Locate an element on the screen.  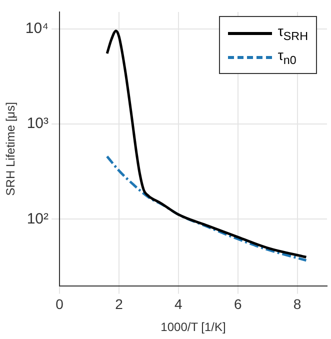
y-axis-title: SRH Lifetime [μs] is located at coordinates (11, 149).